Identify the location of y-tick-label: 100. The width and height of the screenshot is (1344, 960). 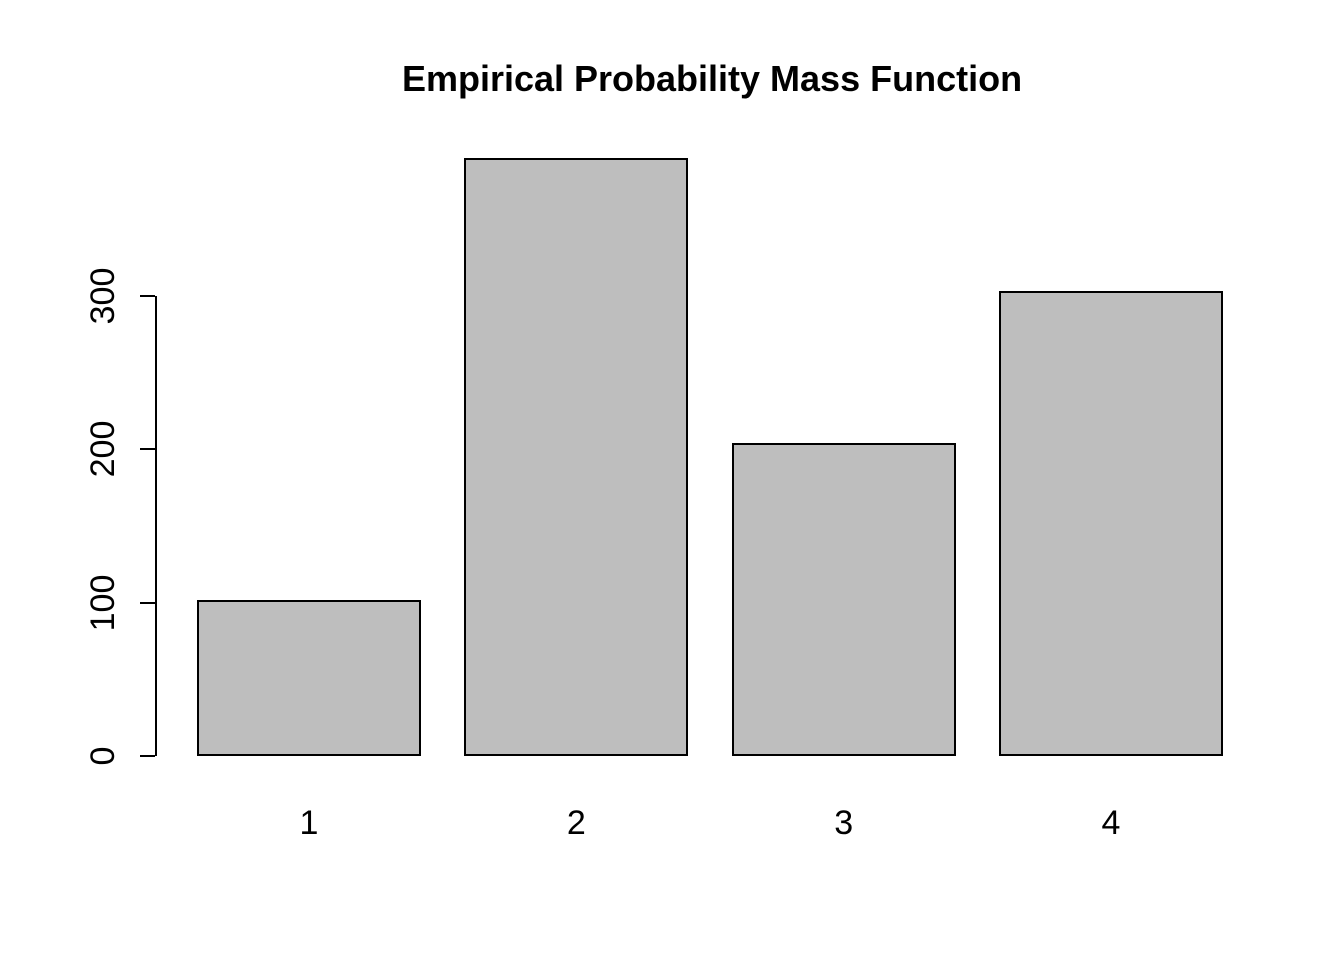
(103, 603).